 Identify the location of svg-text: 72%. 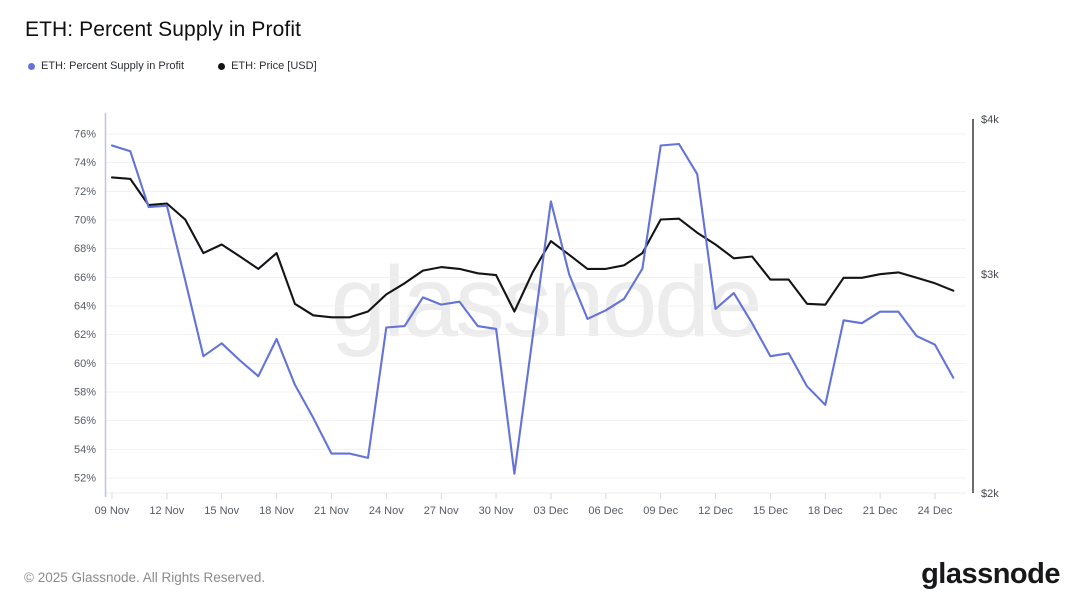
(85, 192).